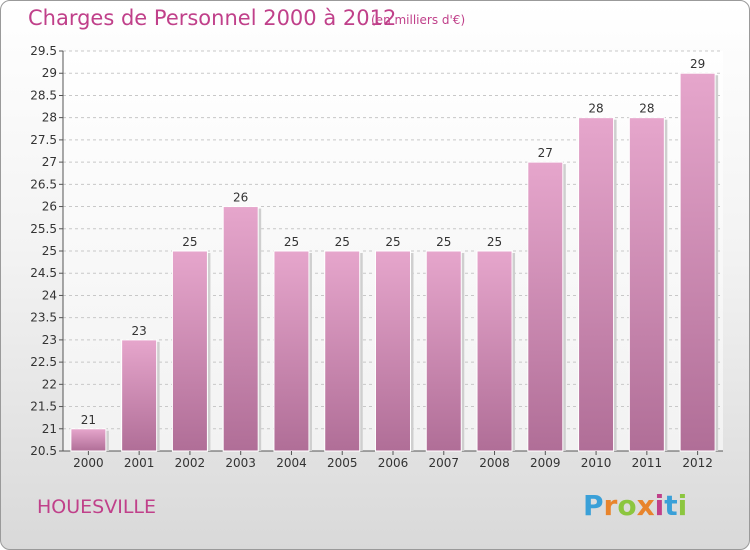 The height and width of the screenshot is (550, 750). Describe the element at coordinates (139, 331) in the screenshot. I see `data-label: 23` at that location.